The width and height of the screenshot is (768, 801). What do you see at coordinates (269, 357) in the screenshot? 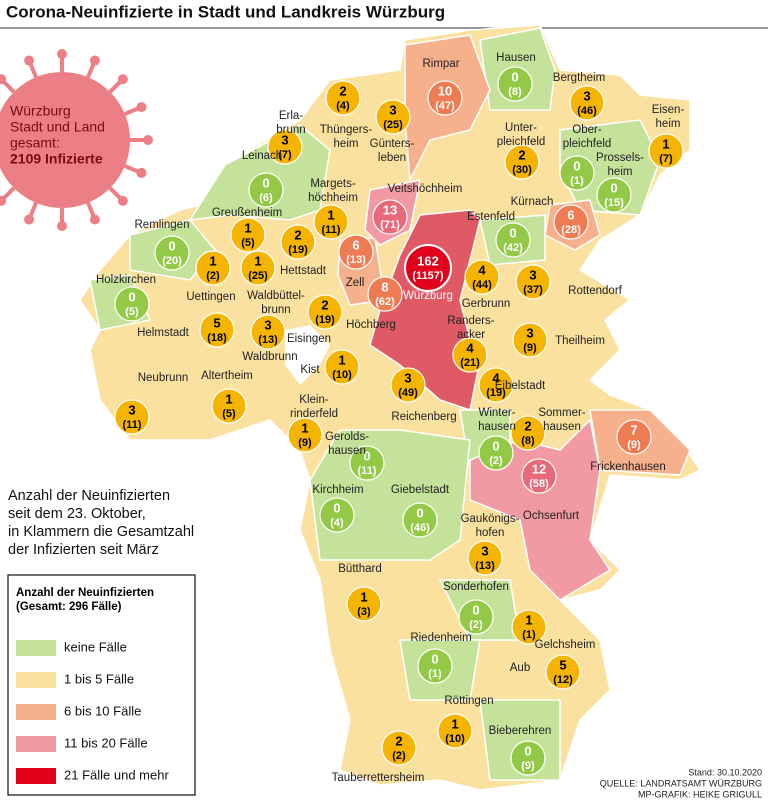
I see `place-name: Waldbrunn` at bounding box center [269, 357].